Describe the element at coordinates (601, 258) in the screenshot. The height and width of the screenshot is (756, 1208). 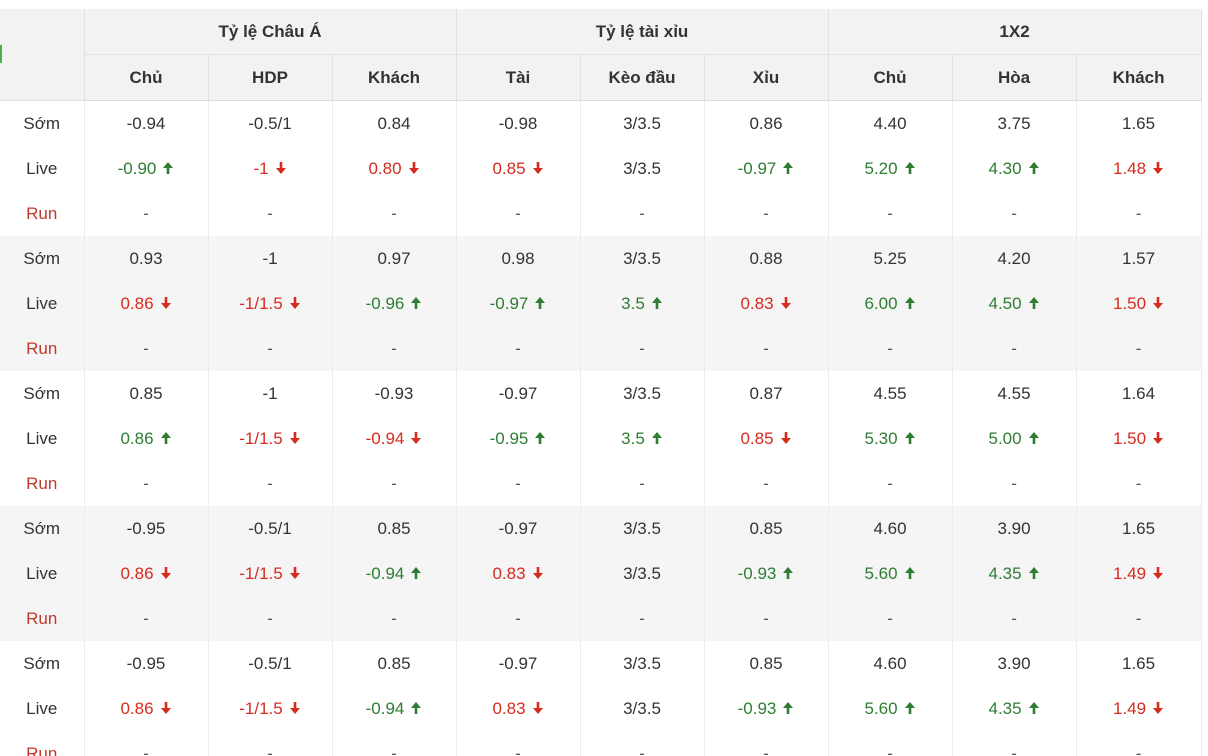
I see `table-row: Sớm 0.93 -1 0.97 0.98 3/3.5 0.88 5.25 4.20 1.57` at that location.